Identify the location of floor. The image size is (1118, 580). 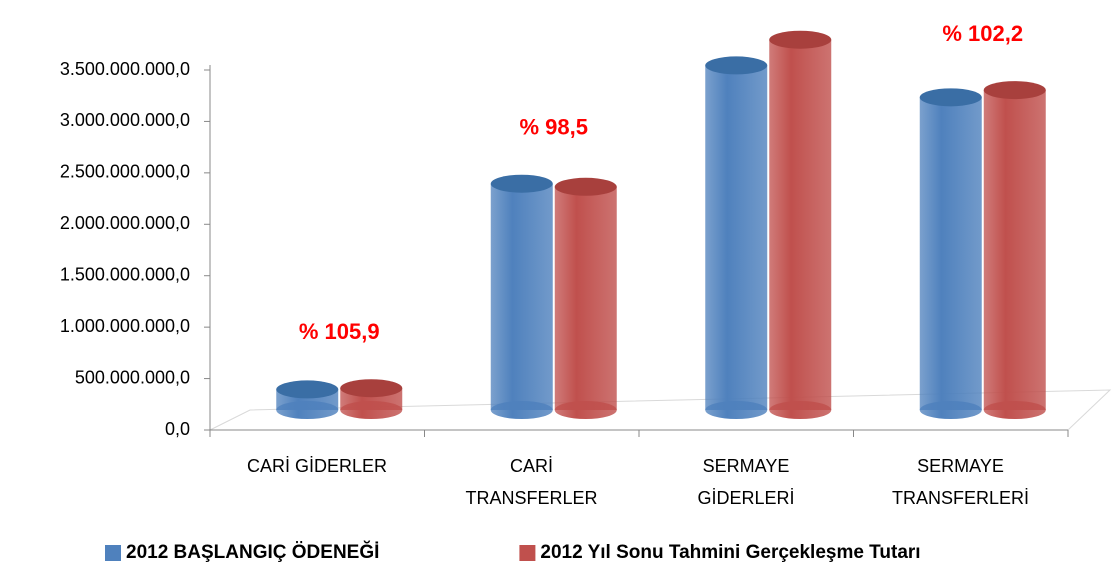
(660, 410).